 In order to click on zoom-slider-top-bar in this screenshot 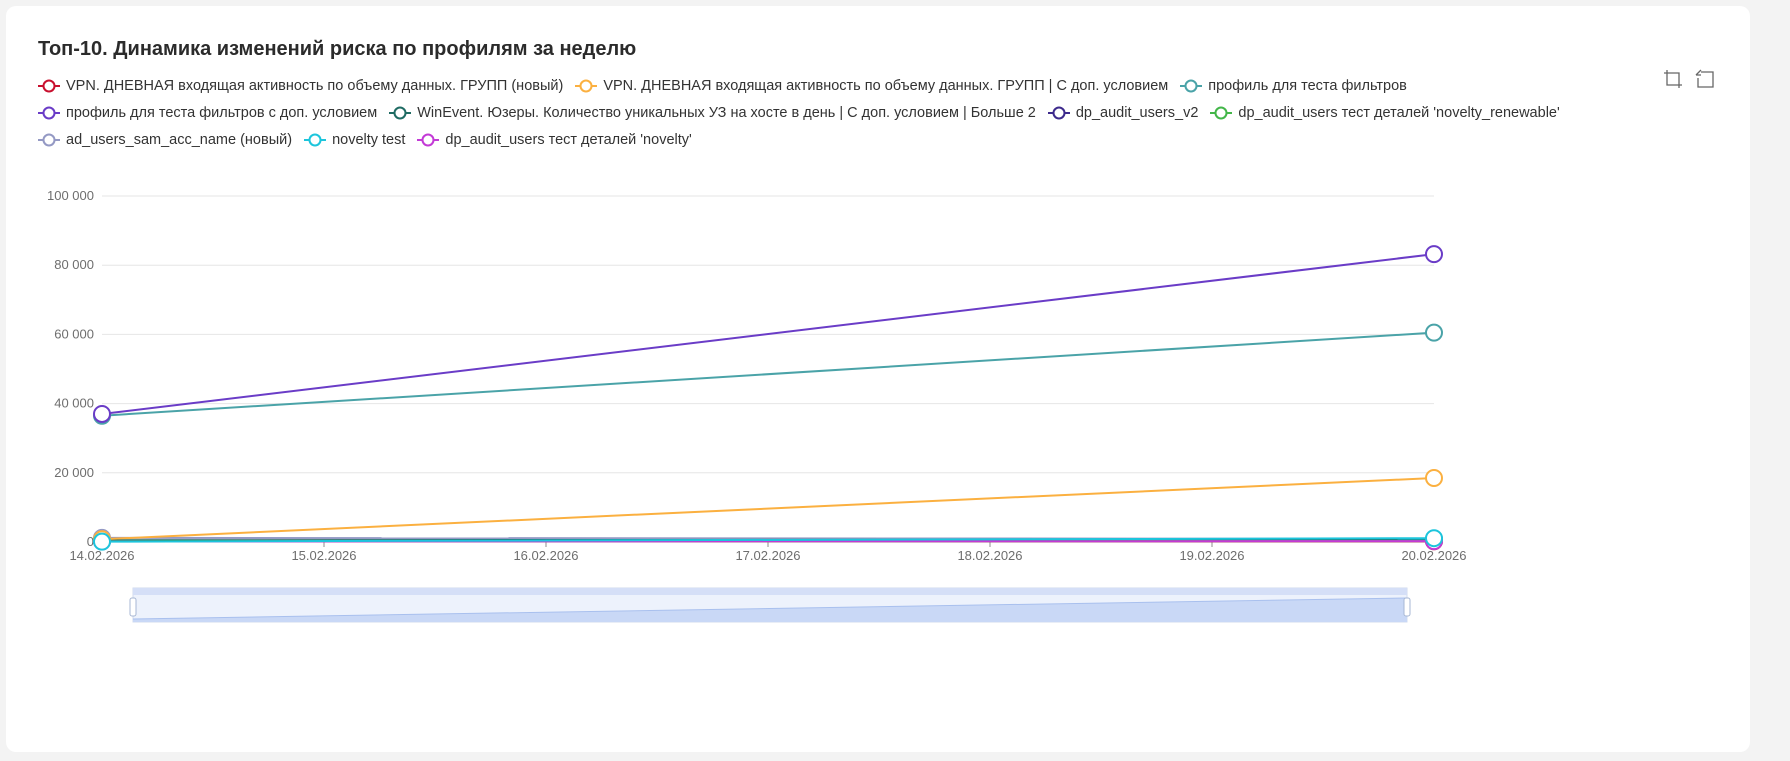, I will do `click(770, 591)`.